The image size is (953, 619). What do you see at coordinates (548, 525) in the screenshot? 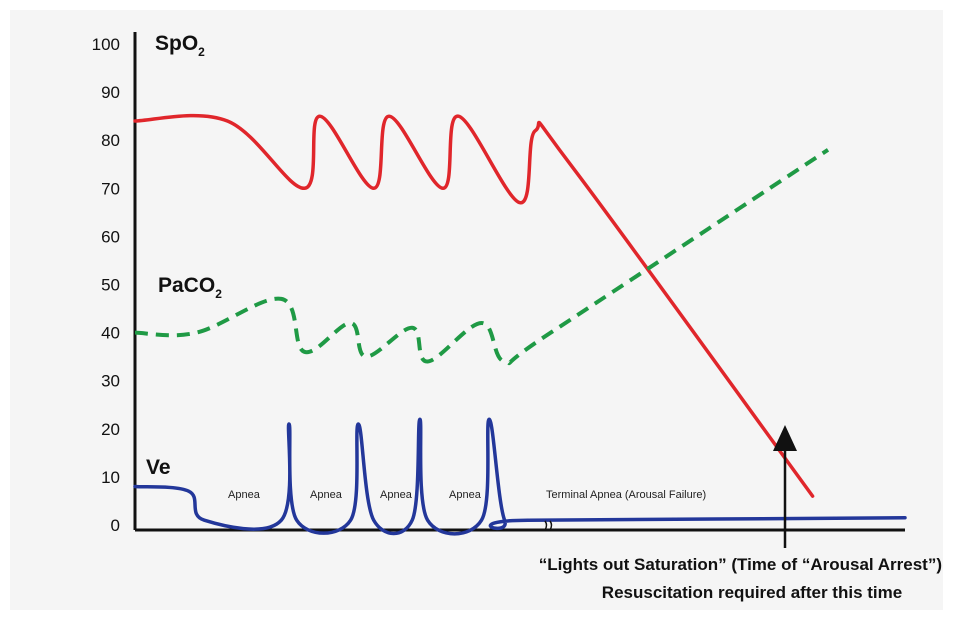
I see `axis-break-mark` at bounding box center [548, 525].